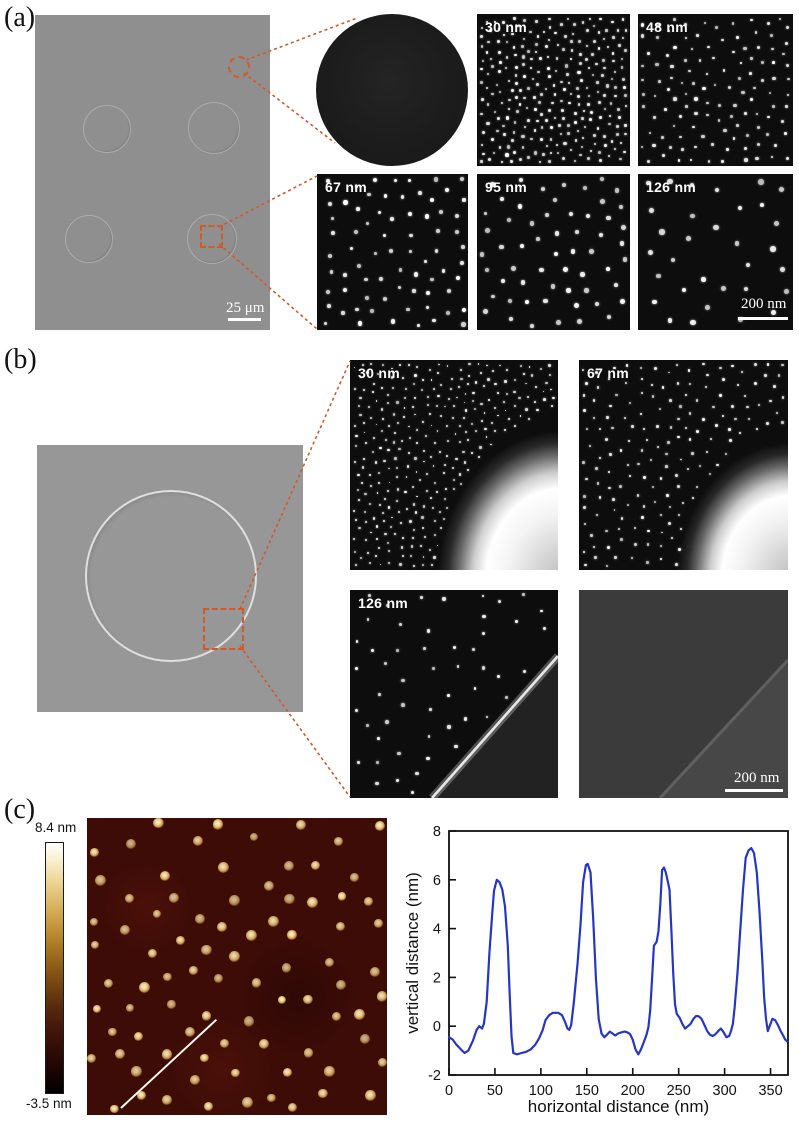 The image size is (799, 1124). Describe the element at coordinates (506, 187) in the screenshot. I see `inset-label: 95 nm` at that location.